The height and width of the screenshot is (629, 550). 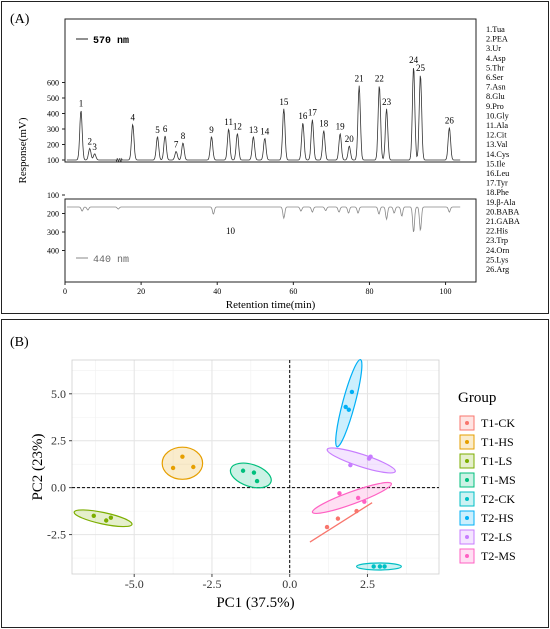 I want to click on y-tick-label: -2.5, so click(x=56, y=535).